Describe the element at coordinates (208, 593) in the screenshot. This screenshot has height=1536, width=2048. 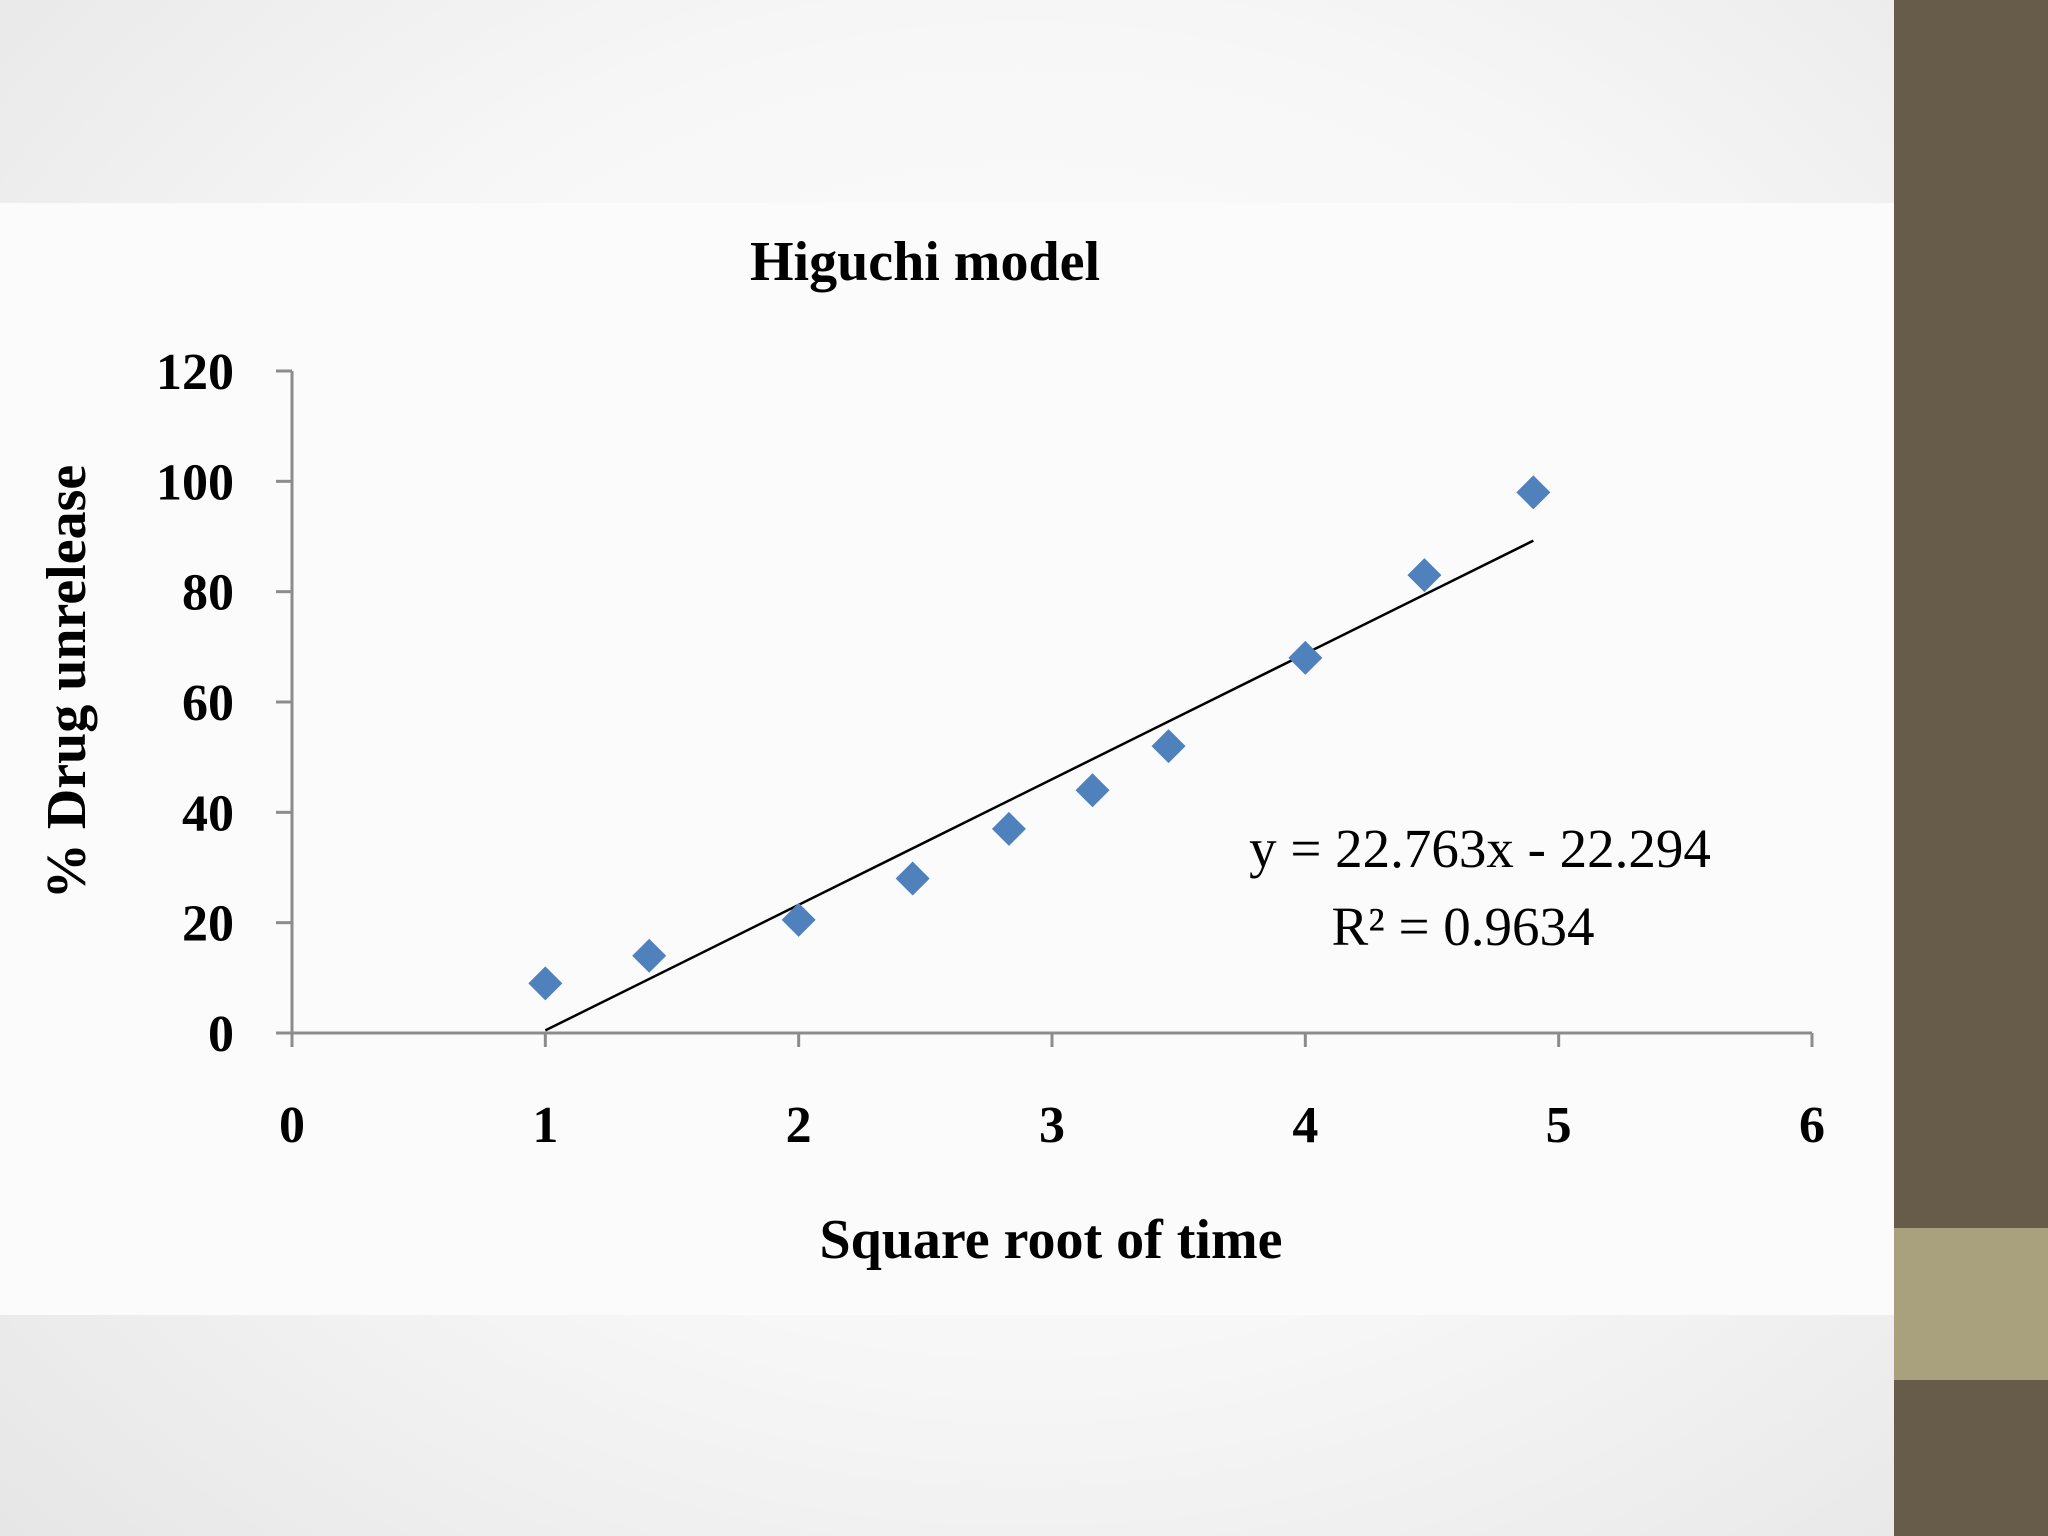
I see `y-tick-label: 80` at that location.